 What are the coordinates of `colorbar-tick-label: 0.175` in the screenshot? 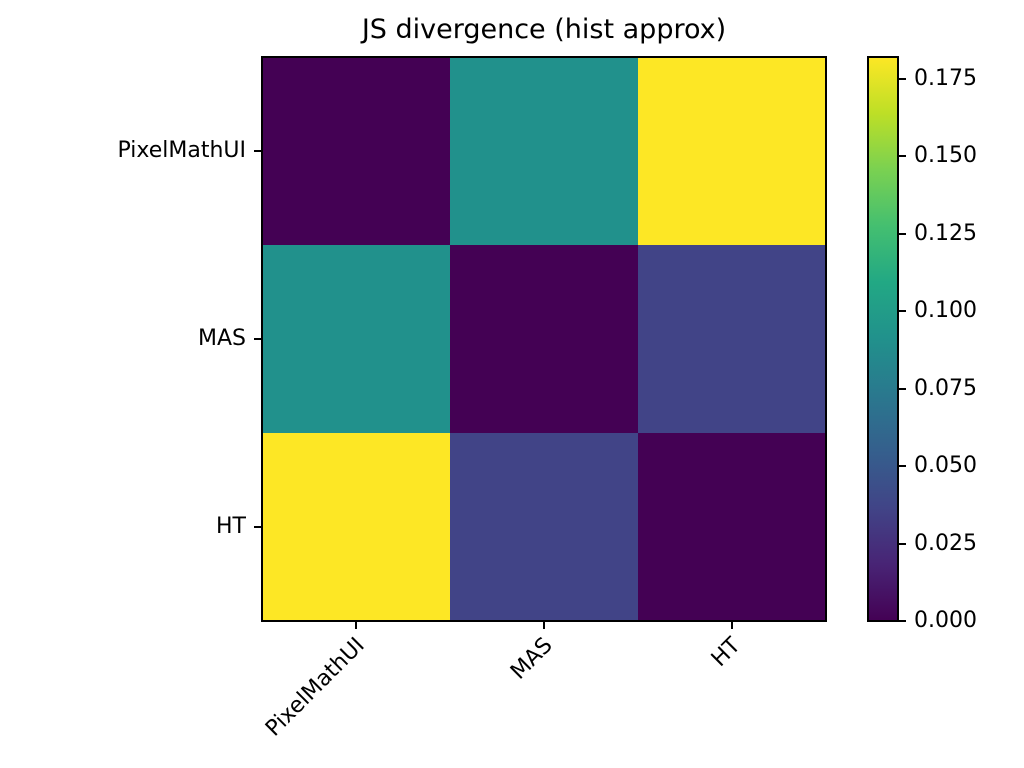 It's located at (945, 78).